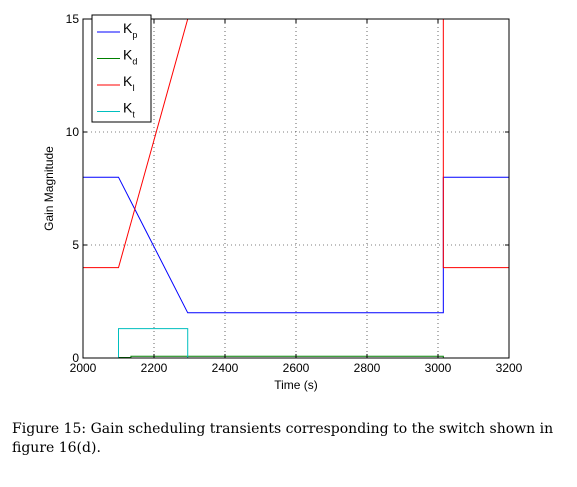  I want to click on caption-label: Figure 15:, so click(49, 429).